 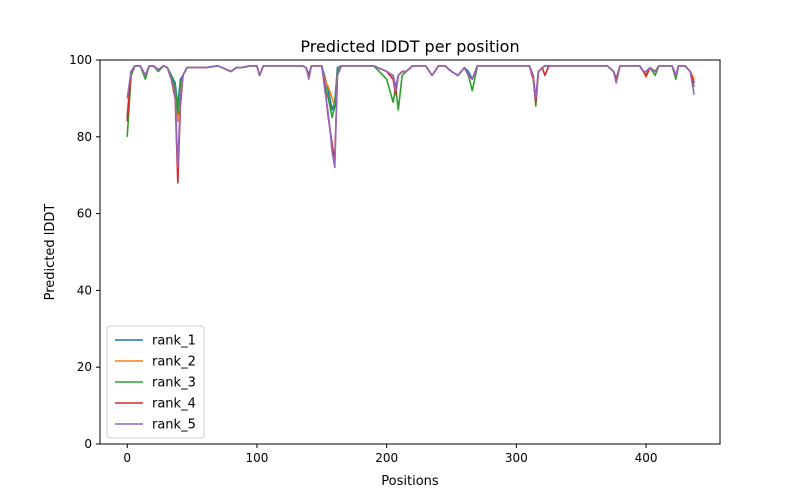 What do you see at coordinates (84, 367) in the screenshot?
I see `y-tick-label: 20` at bounding box center [84, 367].